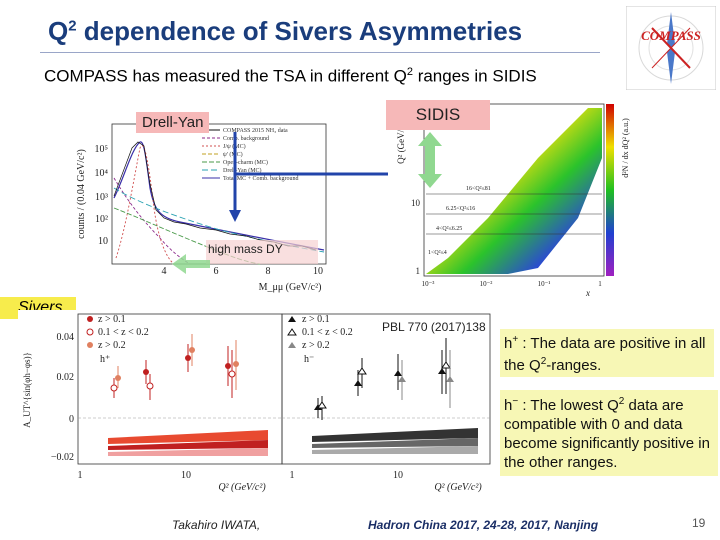  Describe the element at coordinates (587, 293) in the screenshot. I see `sidis-xlabel: x` at that location.